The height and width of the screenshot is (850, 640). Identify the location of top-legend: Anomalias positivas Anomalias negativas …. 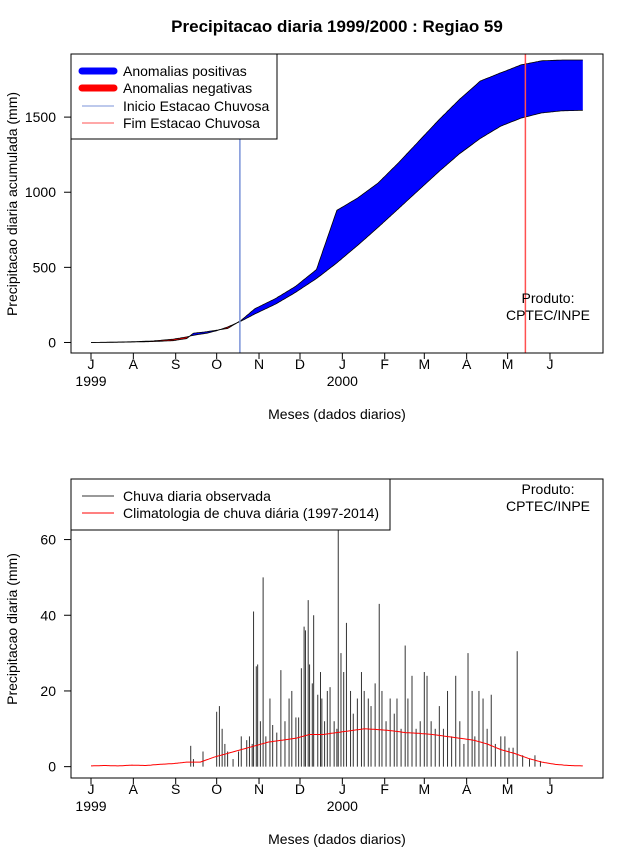
(174, 96).